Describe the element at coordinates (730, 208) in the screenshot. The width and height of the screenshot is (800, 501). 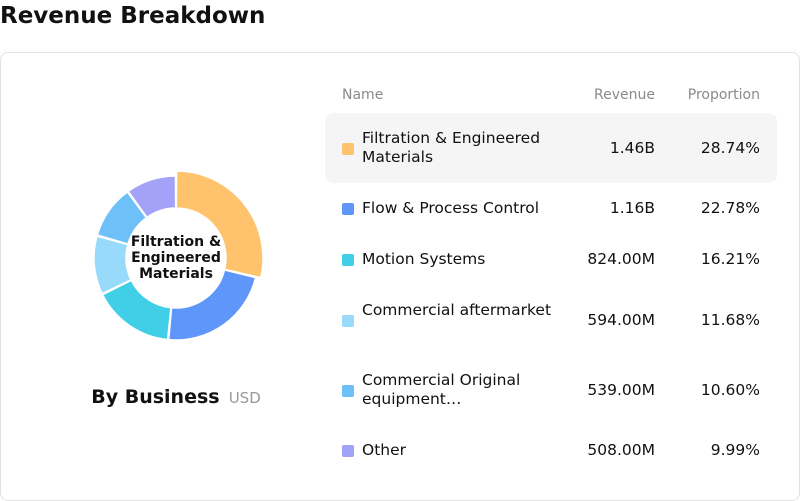
I see `row-proportion: 22.78%` at that location.